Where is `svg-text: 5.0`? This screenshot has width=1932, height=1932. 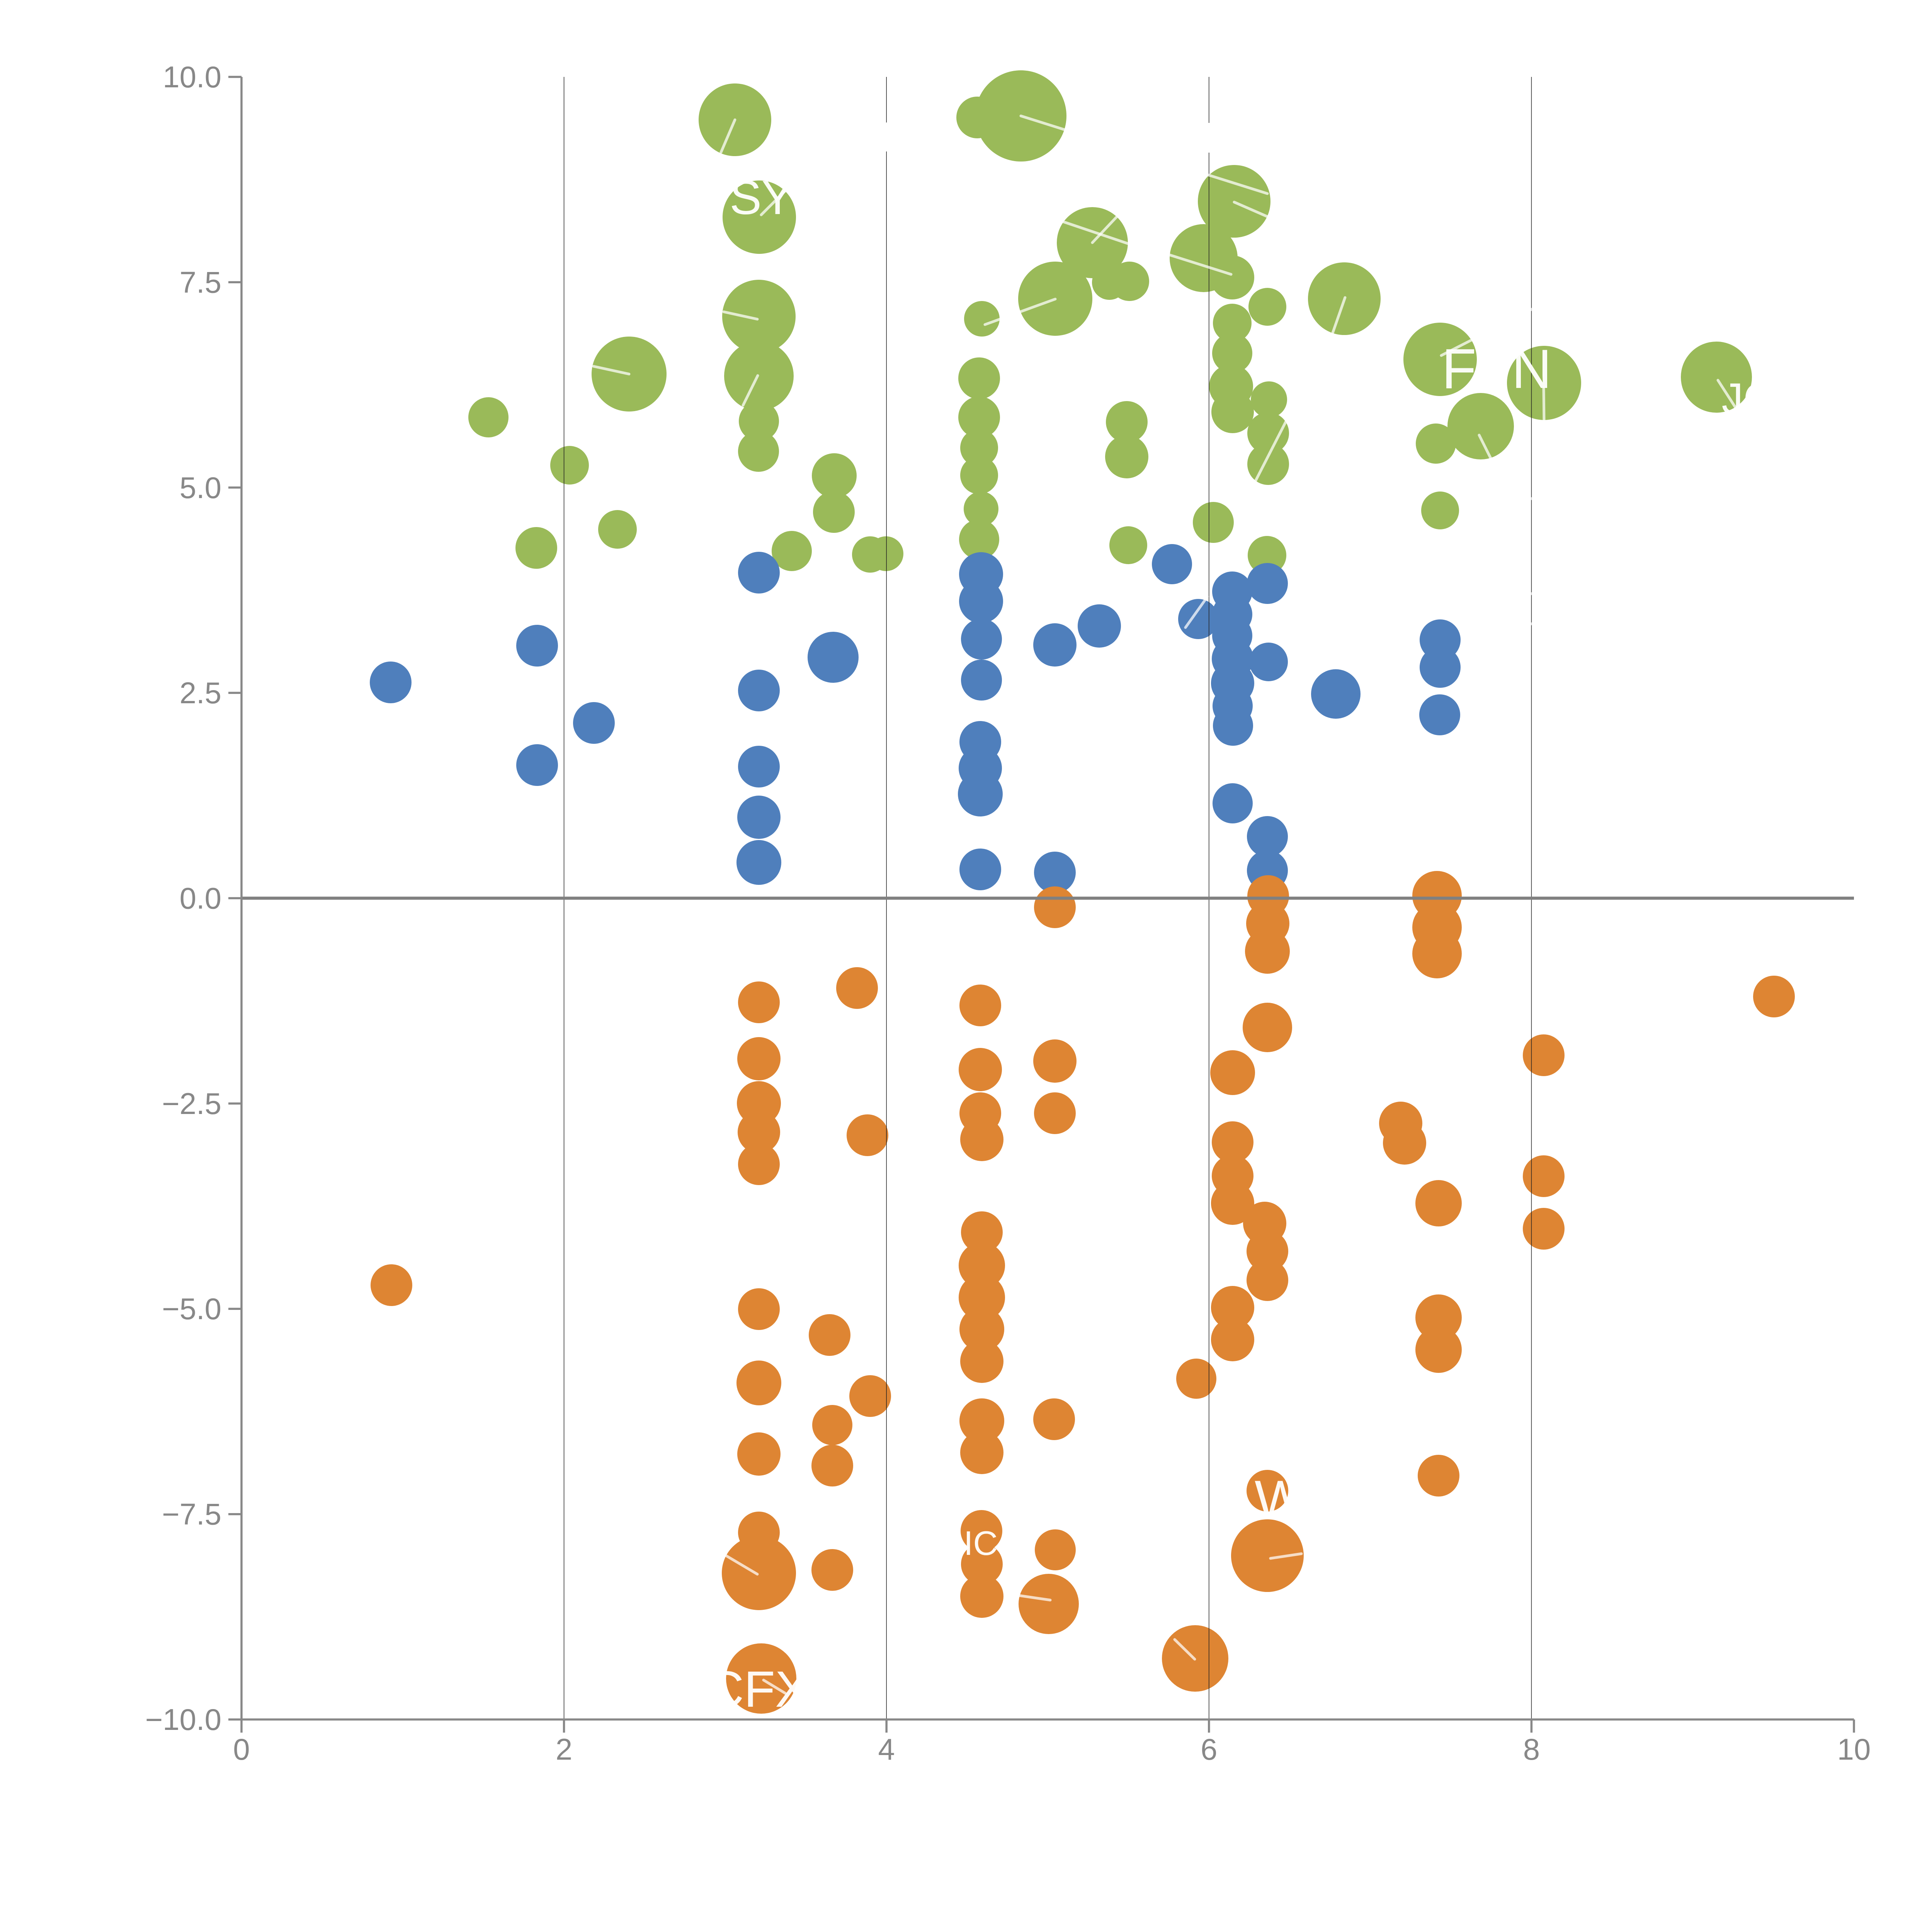
svg-text: 5.0 is located at coordinates (200, 488).